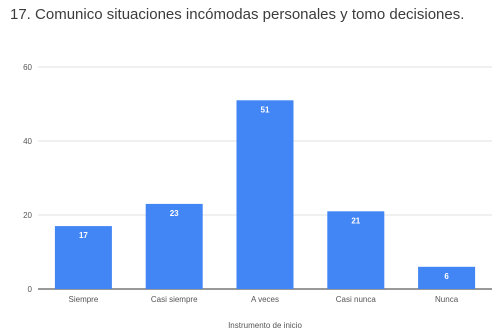  I want to click on bar-value-label: 23, so click(174, 213).